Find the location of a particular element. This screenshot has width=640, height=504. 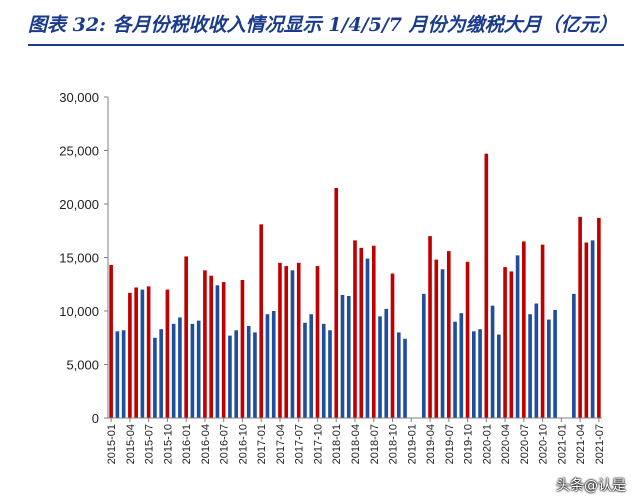

x-tick-label: 2016-04 is located at coordinates (206, 444).